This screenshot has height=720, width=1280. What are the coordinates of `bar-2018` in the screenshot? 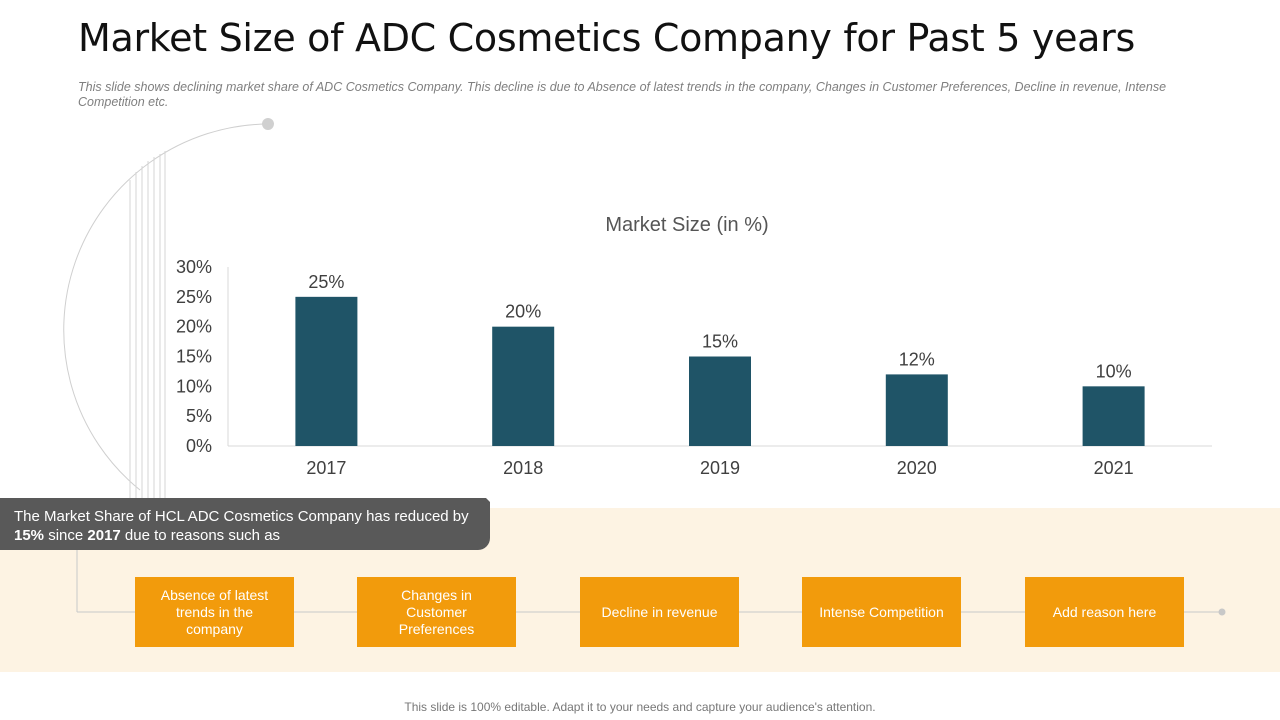 It's located at (523, 386).